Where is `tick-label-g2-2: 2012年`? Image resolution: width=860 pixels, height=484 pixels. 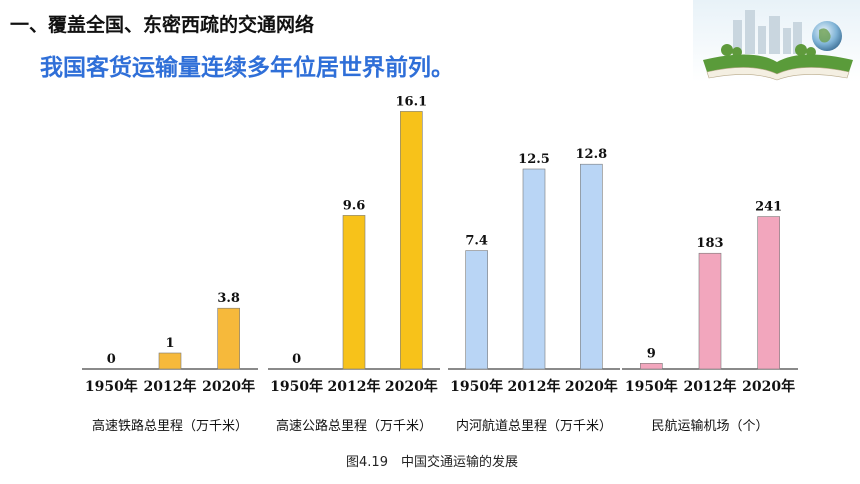
tick-label-g2-2: 2012年 is located at coordinates (354, 386).